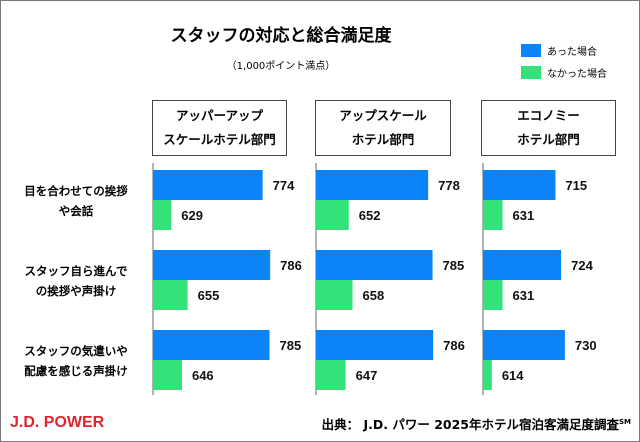  What do you see at coordinates (281, 66) in the screenshot?
I see `chart-subtitle: （1,000ポイント満点）` at bounding box center [281, 66].